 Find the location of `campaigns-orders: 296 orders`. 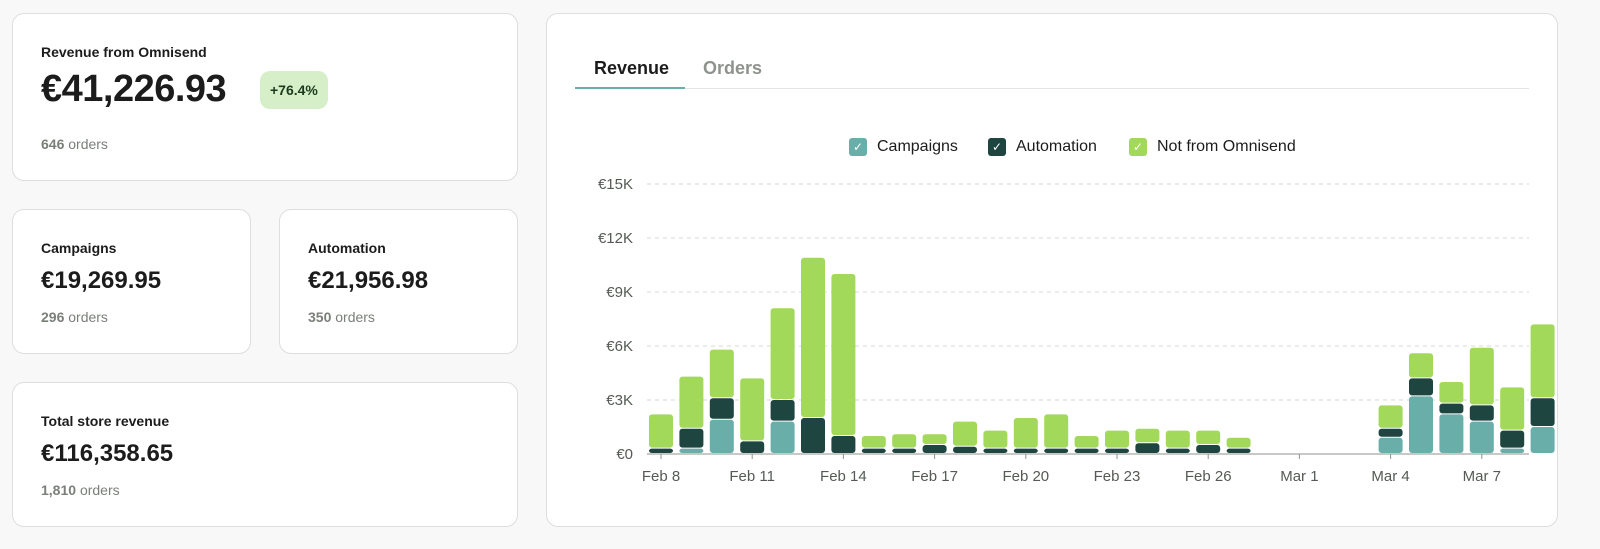

campaigns-orders: 296 orders is located at coordinates (74, 317).